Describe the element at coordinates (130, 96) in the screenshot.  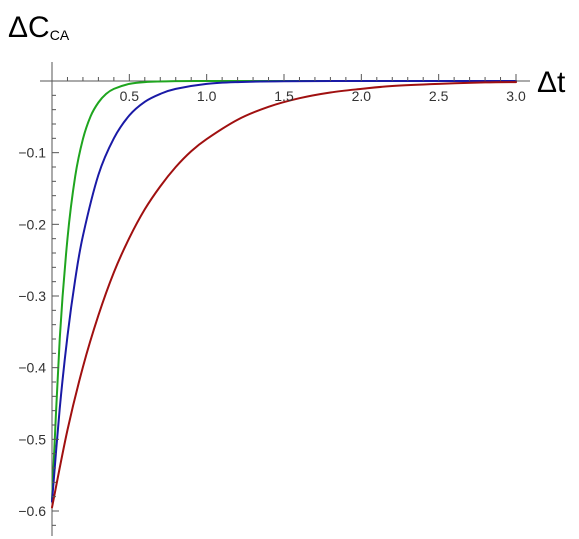
I see `x-tick-label: 0.5` at that location.